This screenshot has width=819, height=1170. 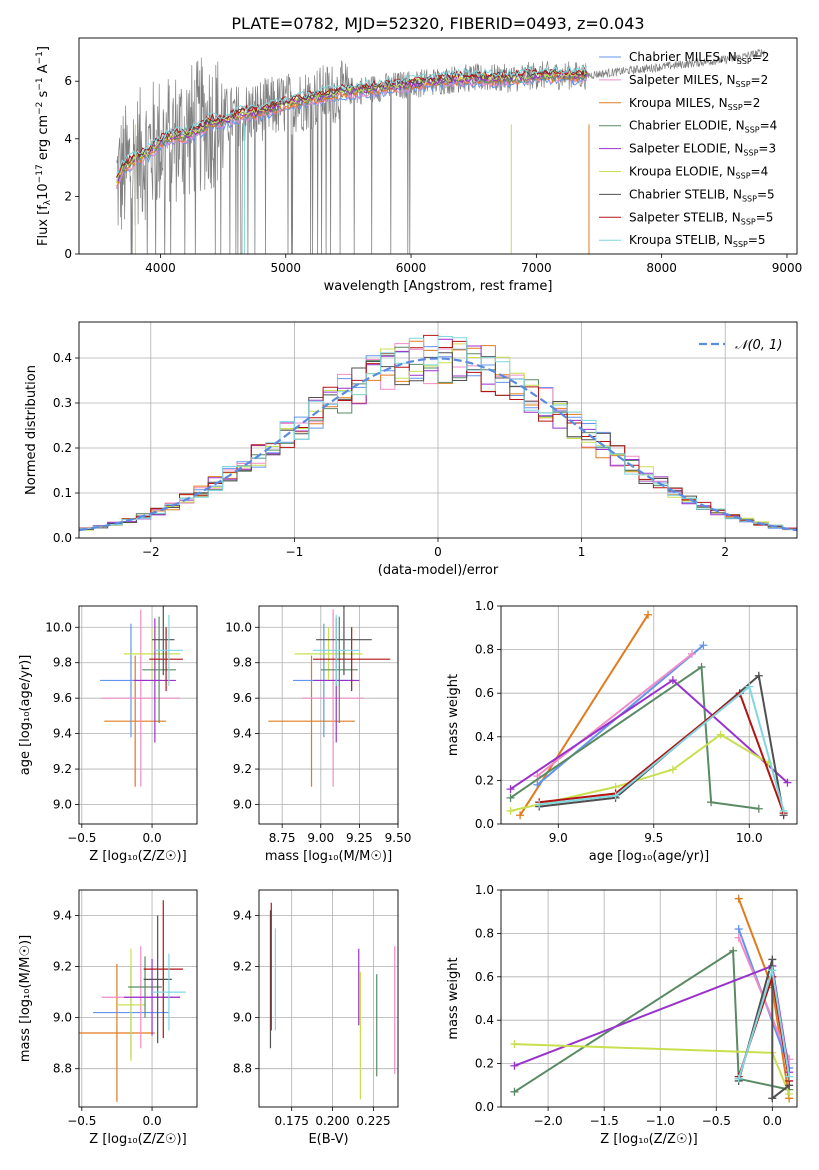 I want to click on y-tick-label: 8.8, so click(x=62, y=1069).